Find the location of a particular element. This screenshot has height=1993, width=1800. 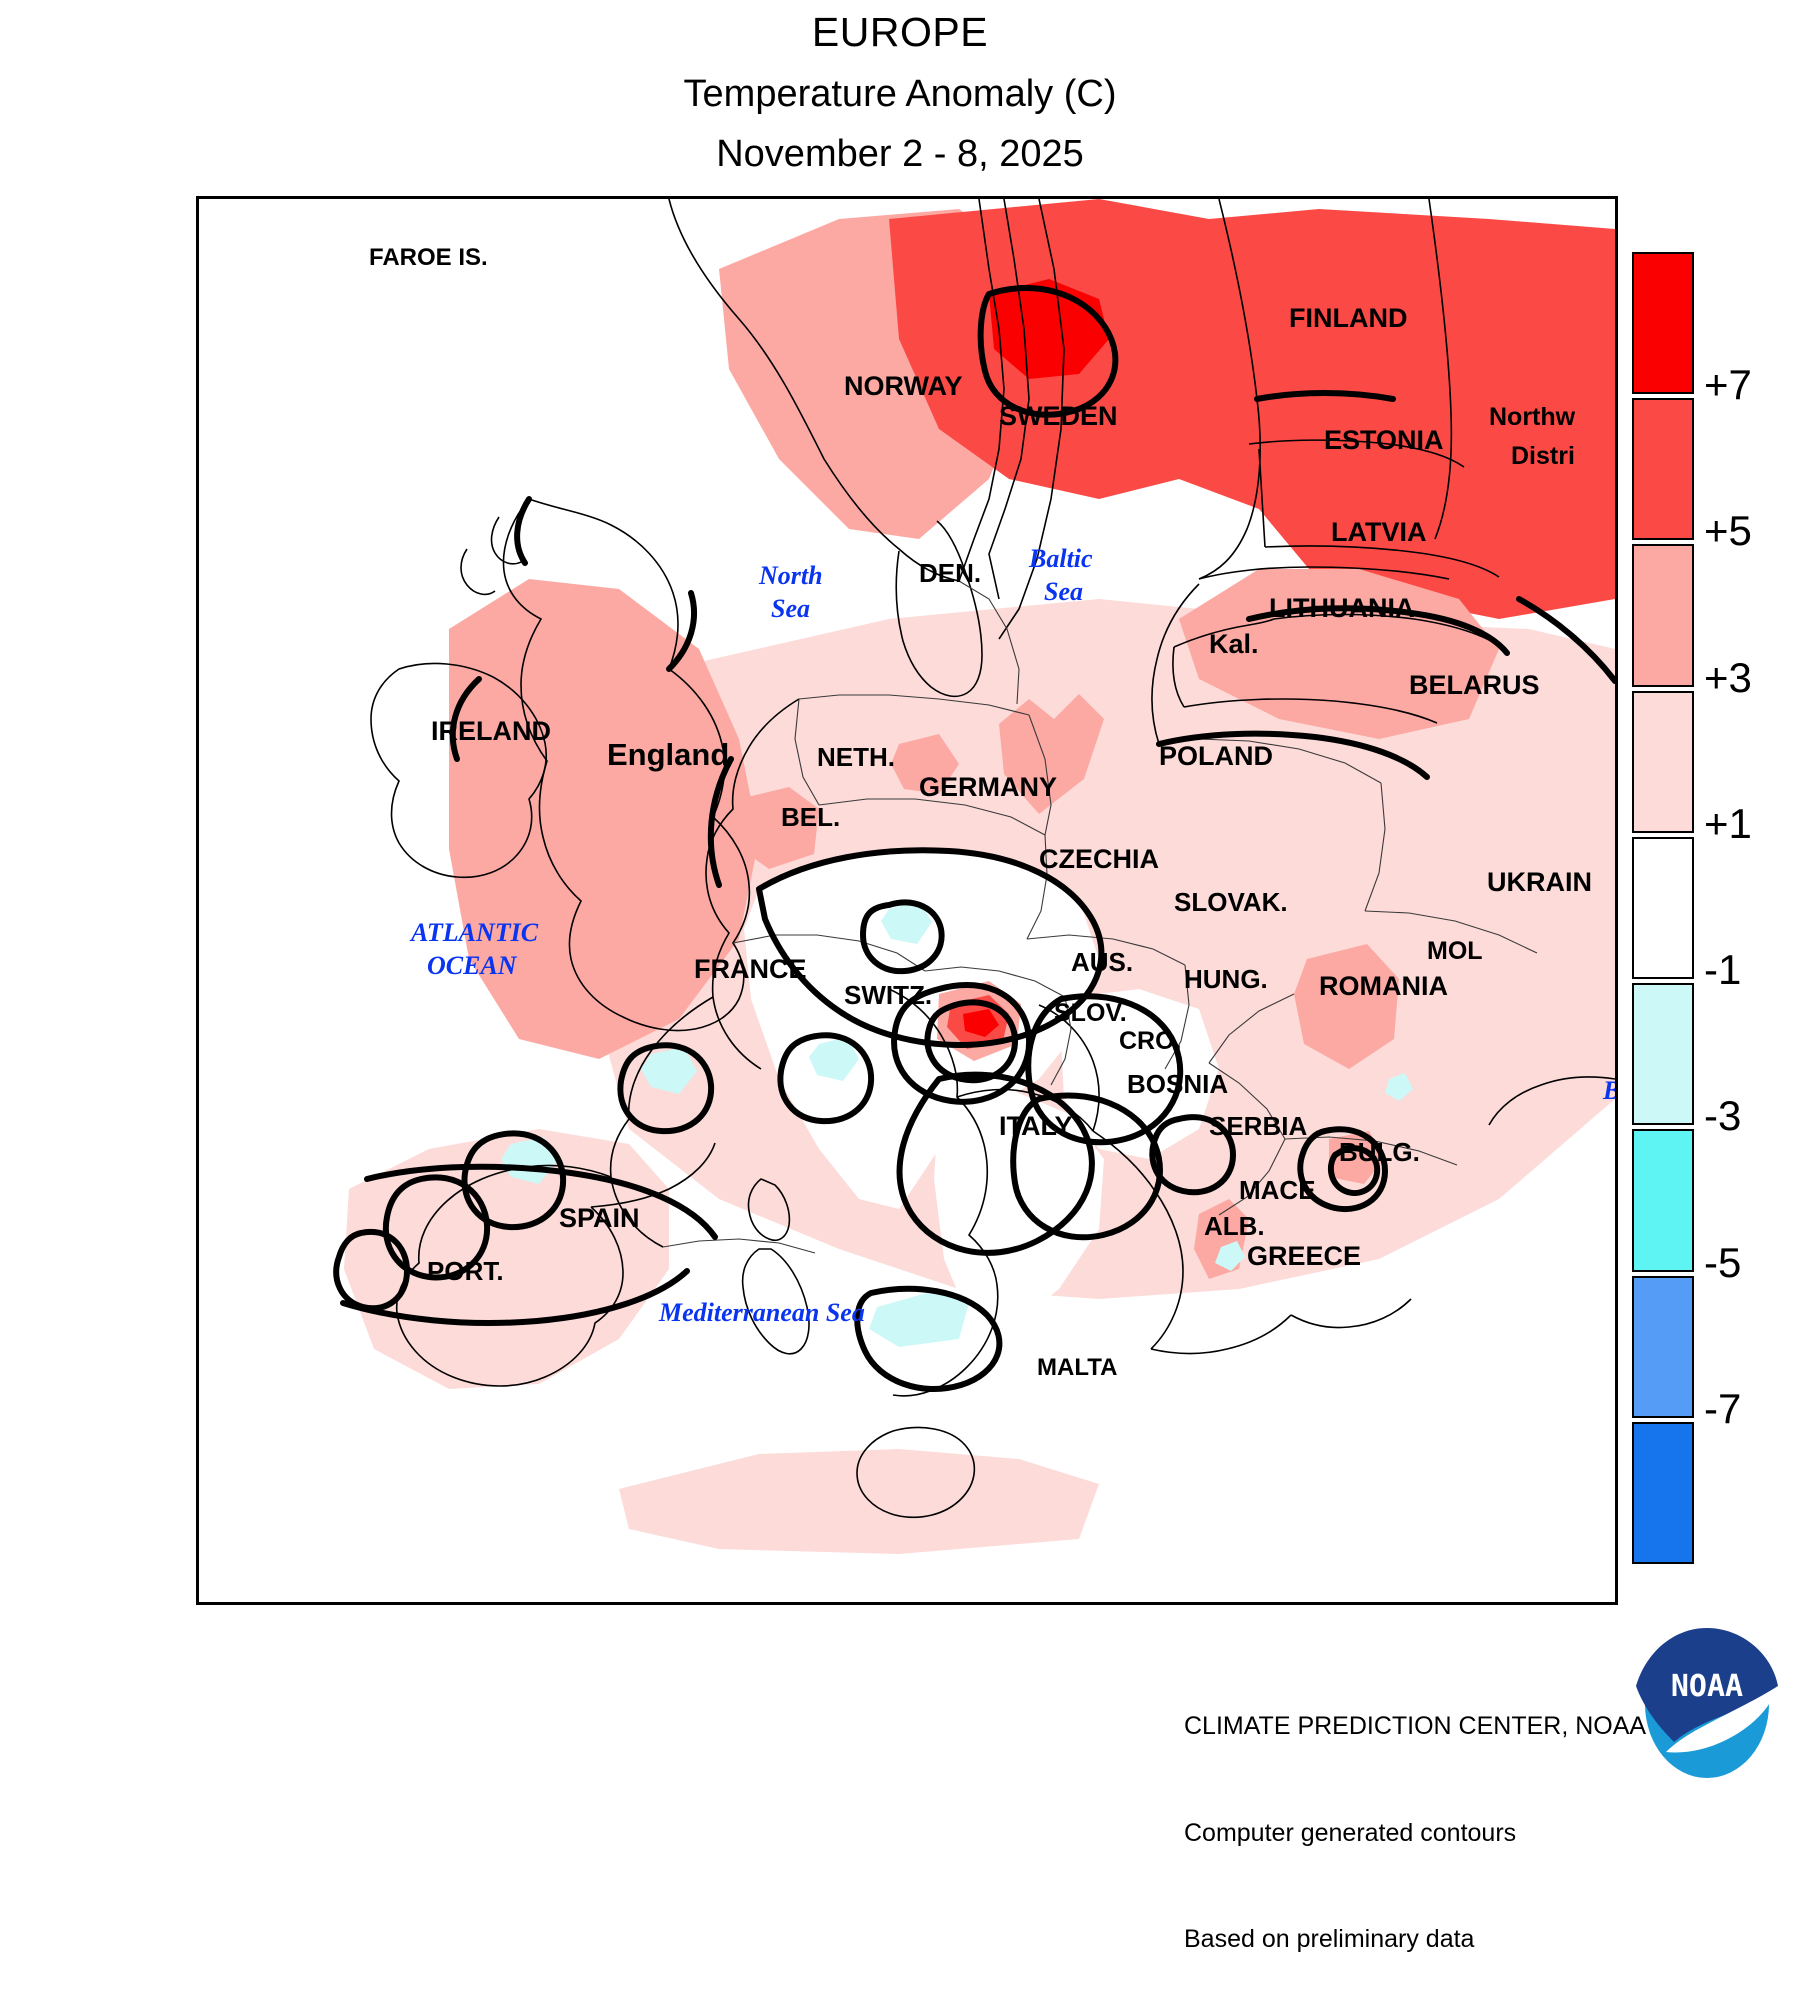

sea-label-atlantic: ATLANTIC is located at coordinates (474, 932).